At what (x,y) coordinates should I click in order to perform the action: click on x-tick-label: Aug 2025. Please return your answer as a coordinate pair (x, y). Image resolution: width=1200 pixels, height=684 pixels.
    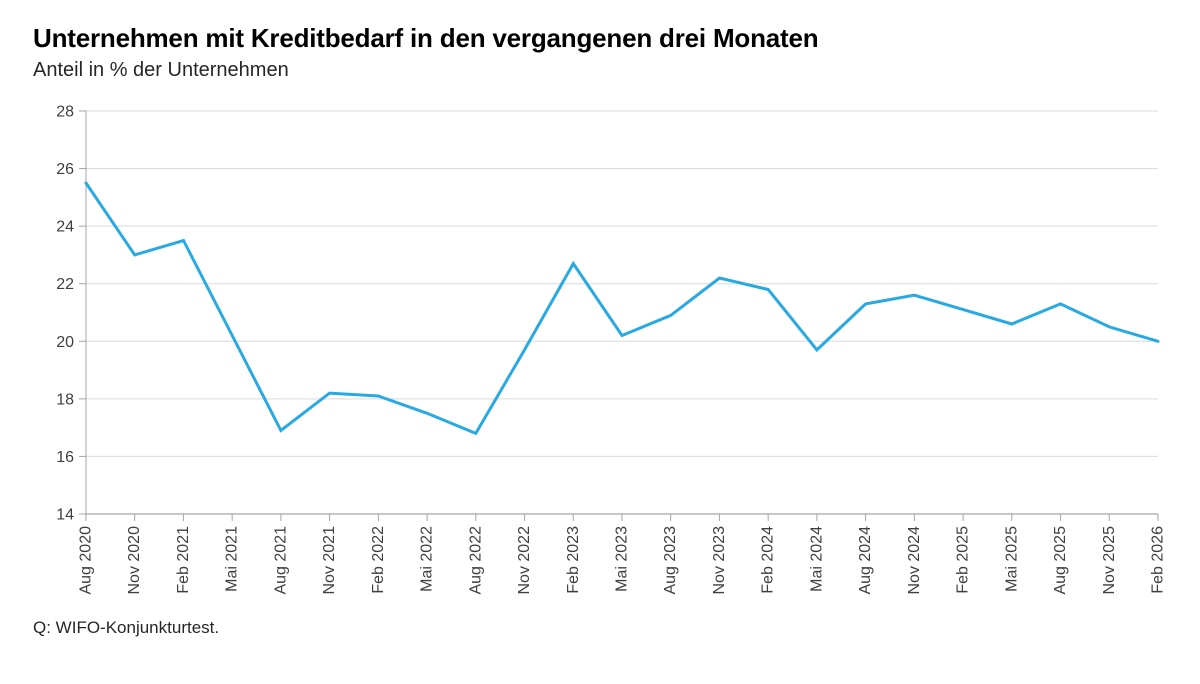
    Looking at the image, I should click on (1060, 560).